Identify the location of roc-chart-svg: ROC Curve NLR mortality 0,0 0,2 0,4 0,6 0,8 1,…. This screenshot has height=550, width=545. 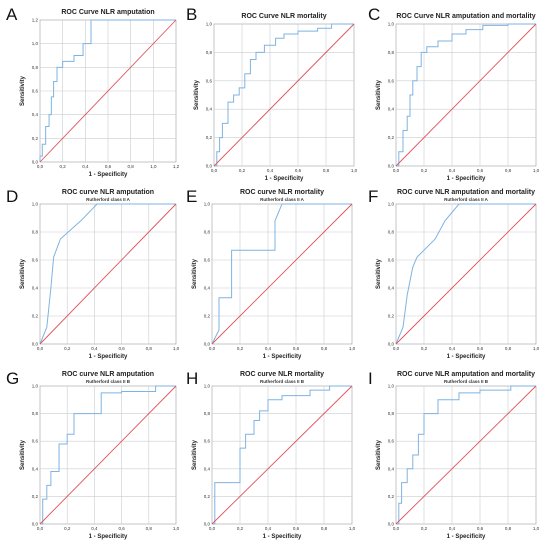
(276, 97).